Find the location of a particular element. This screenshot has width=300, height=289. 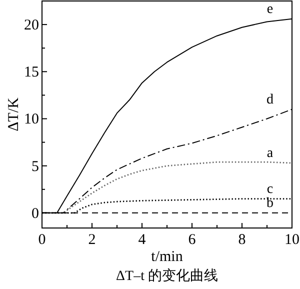

y-tick-label: 5 is located at coordinates (35, 166).